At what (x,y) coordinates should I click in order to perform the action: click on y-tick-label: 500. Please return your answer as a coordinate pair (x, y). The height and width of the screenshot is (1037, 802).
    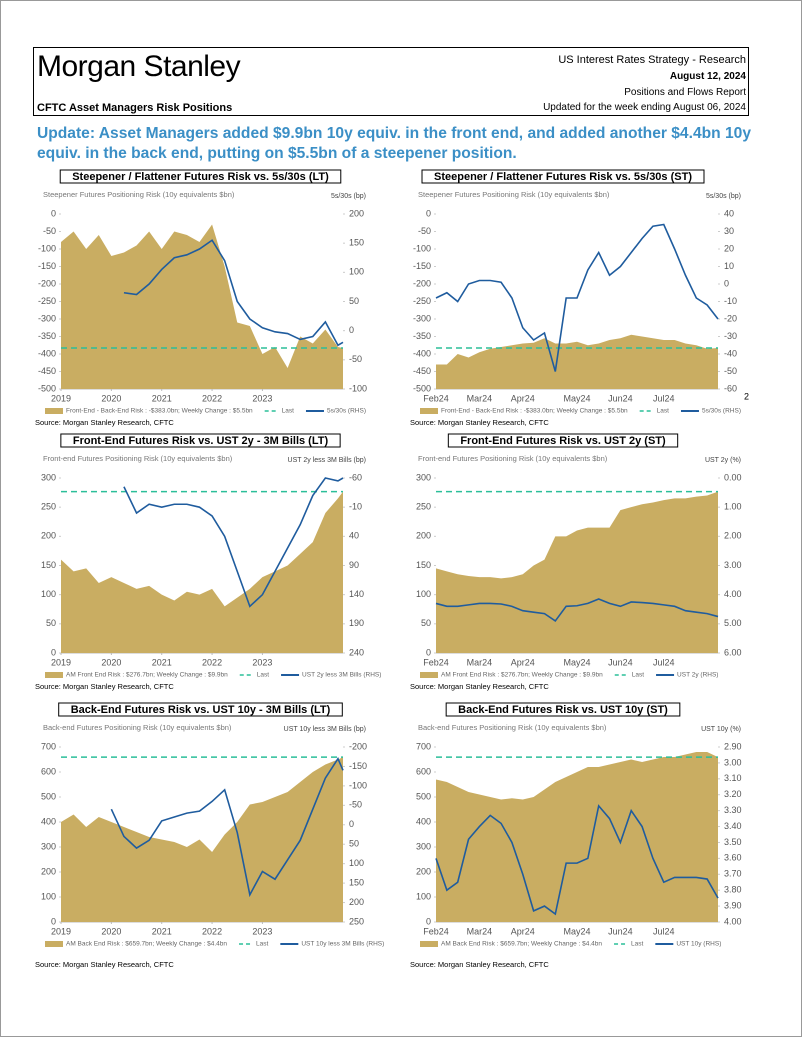
    Looking at the image, I should click on (423, 796).